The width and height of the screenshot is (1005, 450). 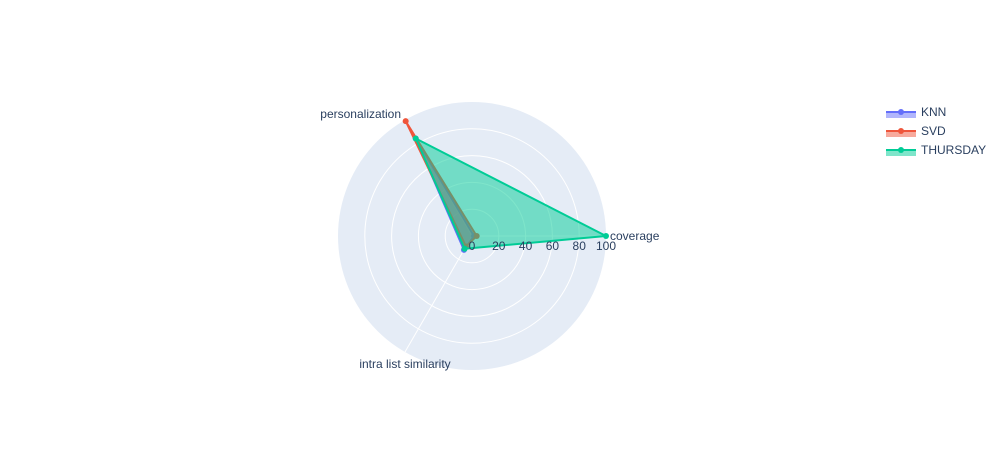 I want to click on axis-label-2: intra list similarity, so click(x=404, y=364).